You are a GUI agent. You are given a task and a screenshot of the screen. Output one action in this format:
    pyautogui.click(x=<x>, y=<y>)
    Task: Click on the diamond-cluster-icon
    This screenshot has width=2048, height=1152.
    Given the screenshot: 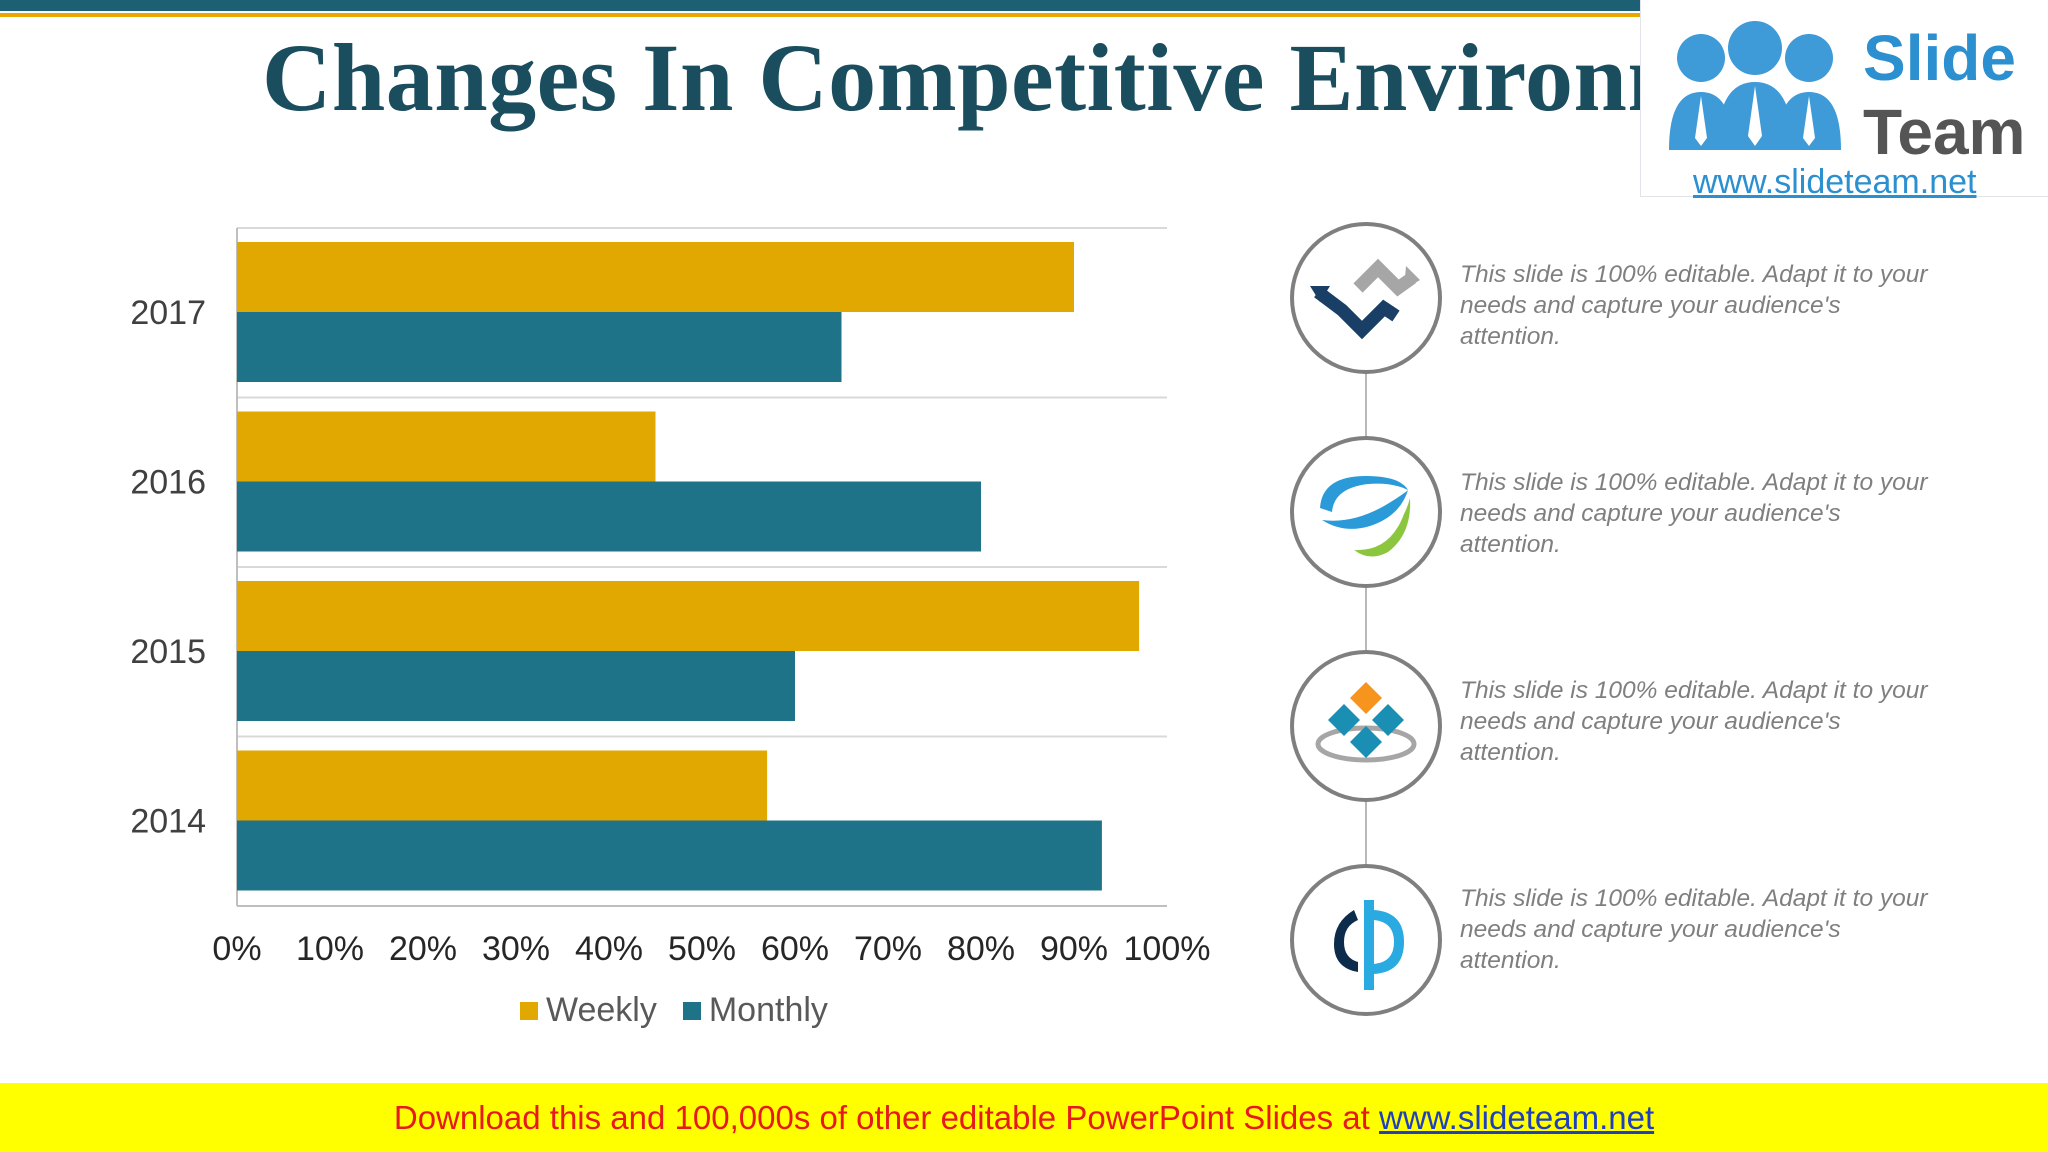 What is the action you would take?
    pyautogui.click(x=1366, y=722)
    